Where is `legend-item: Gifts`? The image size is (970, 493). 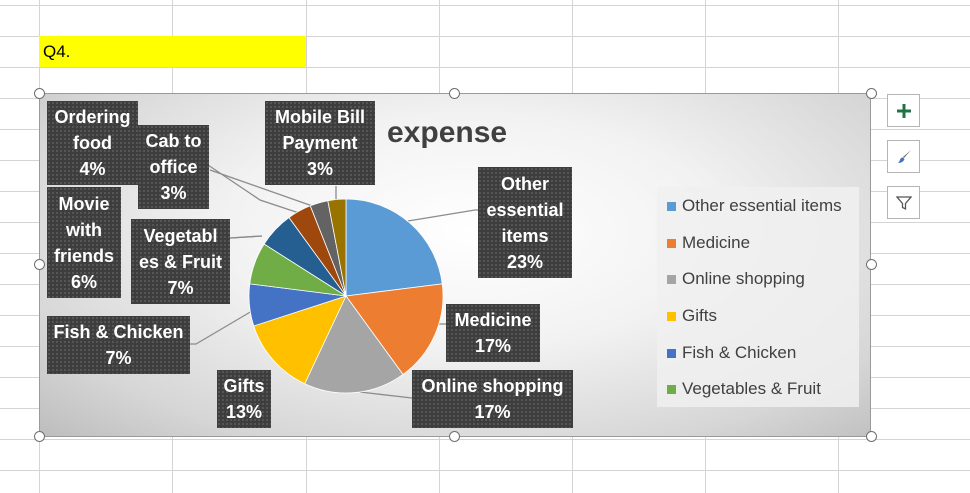 legend-item: Gifts is located at coordinates (692, 316).